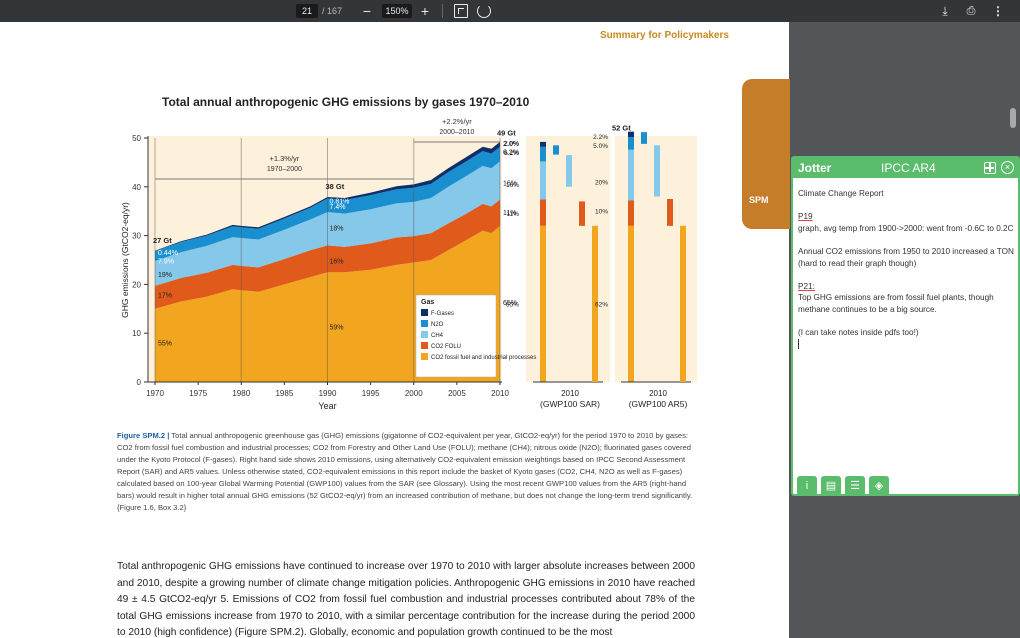 The image size is (1020, 638). I want to click on legend-label: CO2 fossil fuel and industrial processes, so click(483, 358).